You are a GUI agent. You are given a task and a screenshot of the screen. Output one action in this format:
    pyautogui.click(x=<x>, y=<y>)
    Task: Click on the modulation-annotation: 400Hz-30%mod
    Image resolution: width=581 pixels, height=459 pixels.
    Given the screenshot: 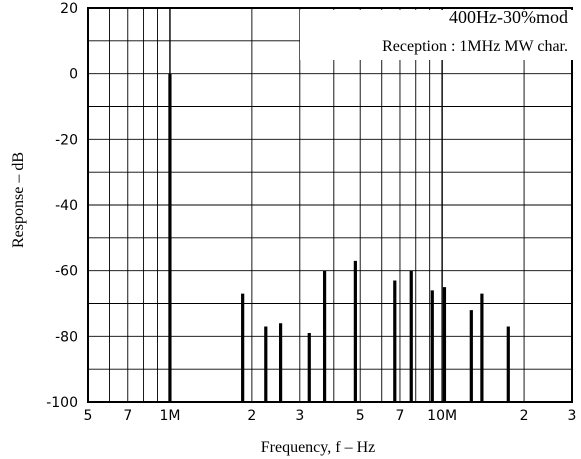 What is the action you would take?
    pyautogui.click(x=508, y=17)
    